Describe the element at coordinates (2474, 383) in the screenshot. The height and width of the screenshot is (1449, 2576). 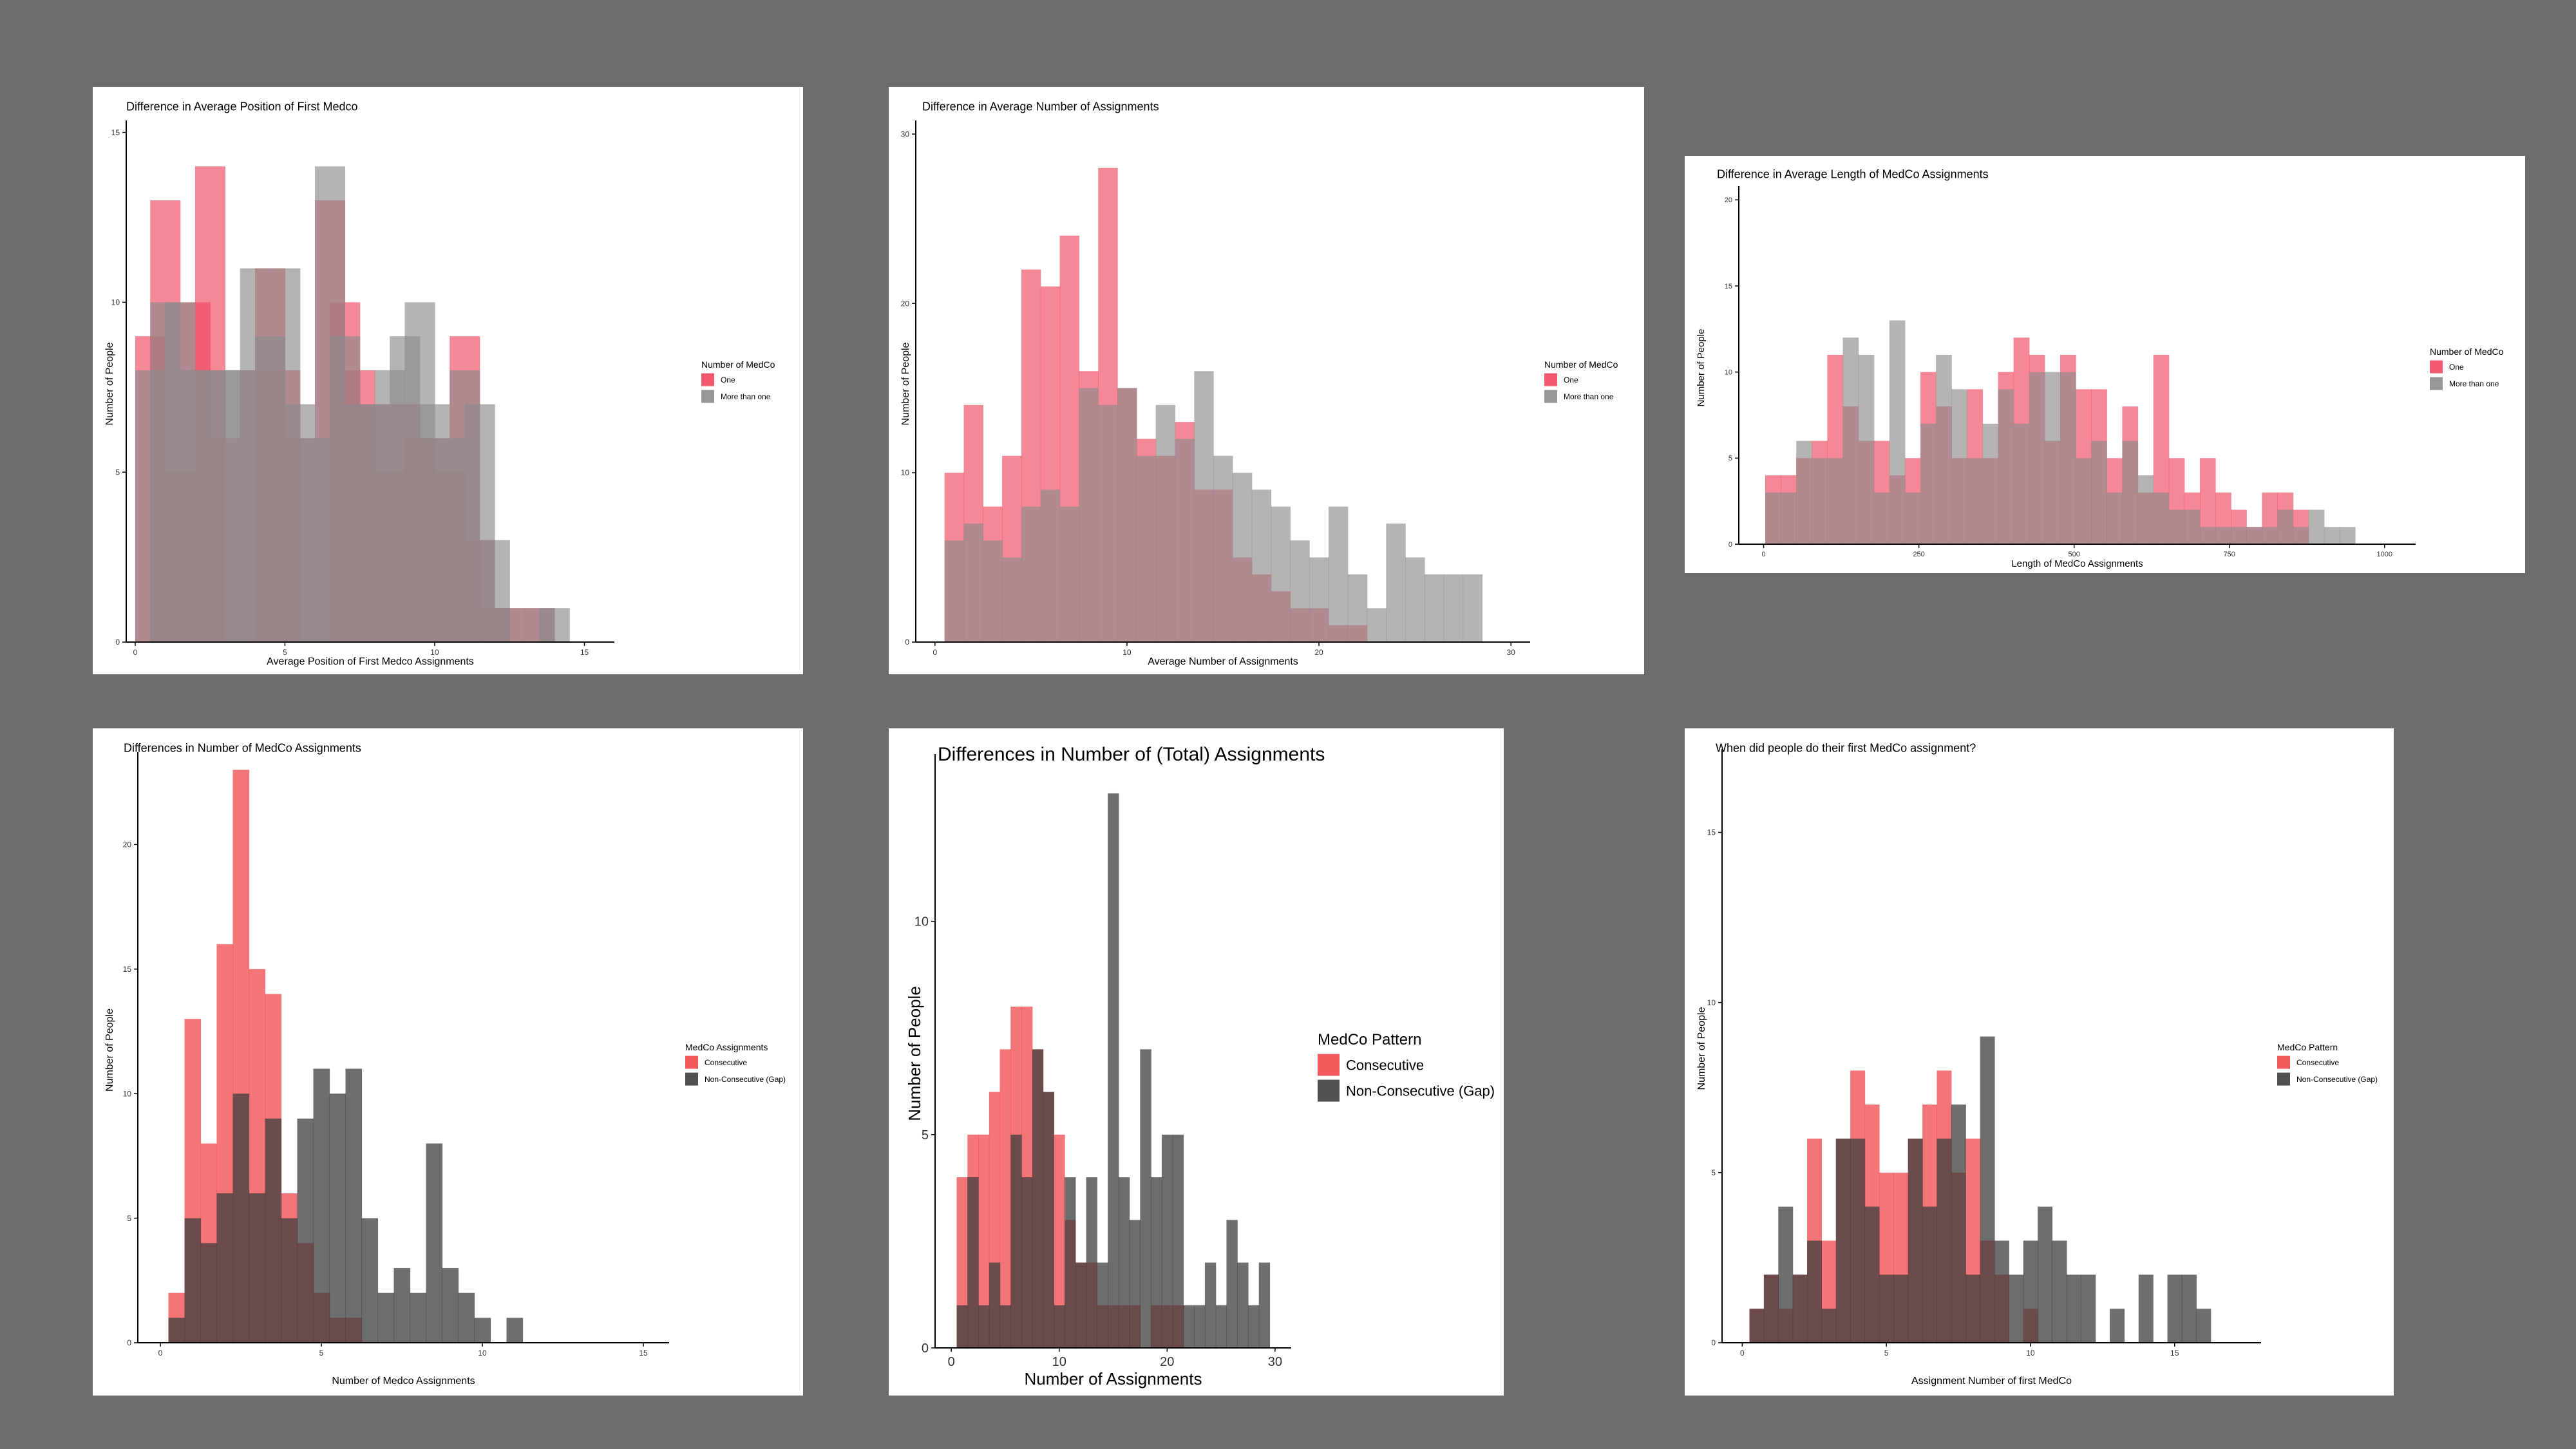
I see `legend-label-1: More than one` at that location.